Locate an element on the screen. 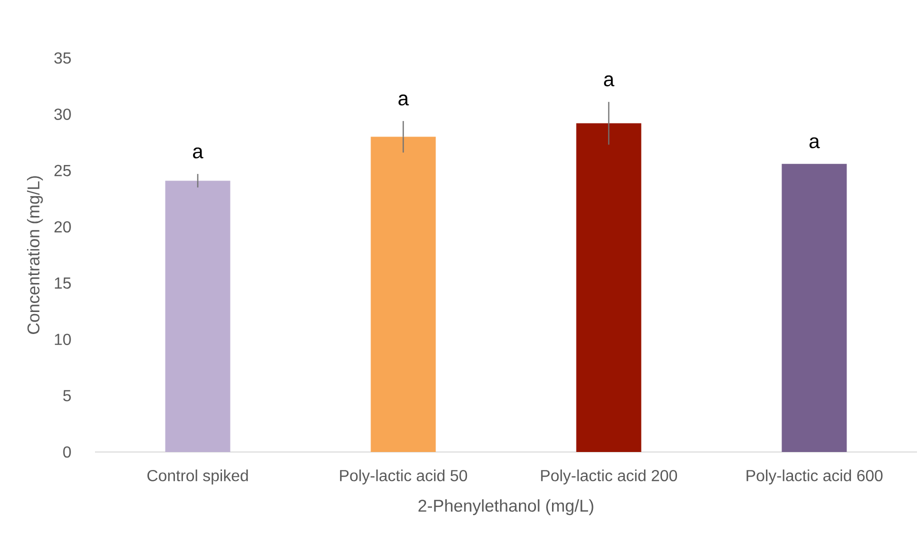 Image resolution: width=920 pixels, height=556 pixels. y-tick-label: 30 is located at coordinates (62, 114).